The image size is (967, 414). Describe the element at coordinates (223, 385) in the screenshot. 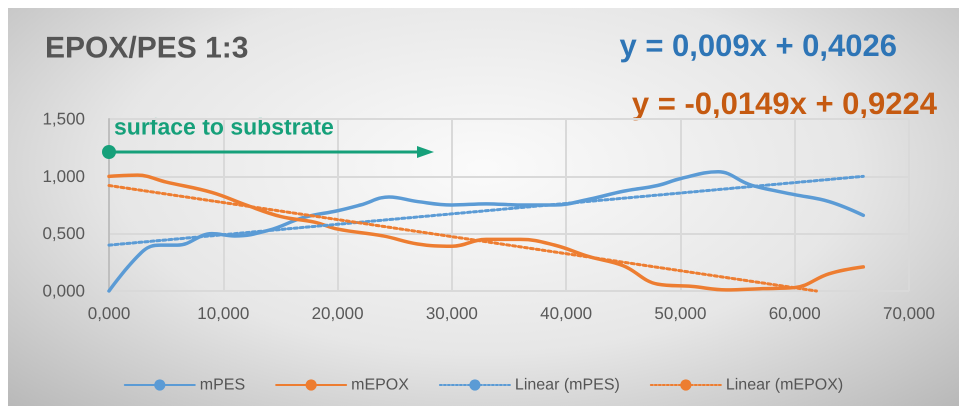

I see `legend-label: mPES` at that location.